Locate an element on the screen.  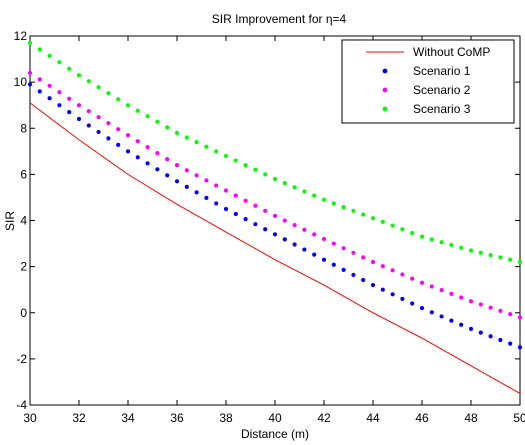
x-tick-label: 38 is located at coordinates (226, 418).